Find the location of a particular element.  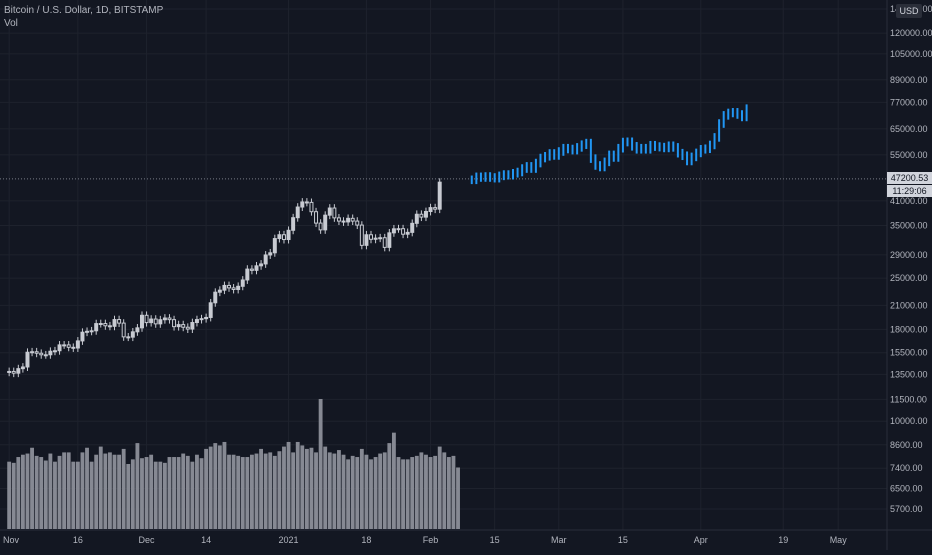

time-tick-label: Nov is located at coordinates (11, 540).